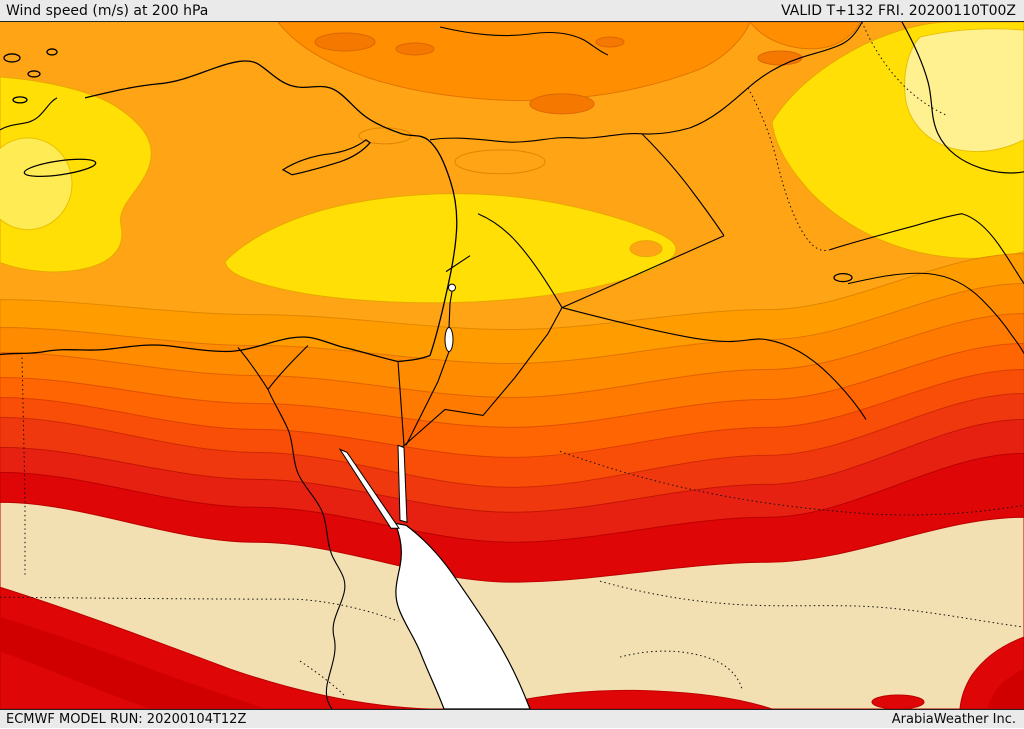  What do you see at coordinates (449, 340) in the screenshot?
I see `dead-sea` at bounding box center [449, 340].